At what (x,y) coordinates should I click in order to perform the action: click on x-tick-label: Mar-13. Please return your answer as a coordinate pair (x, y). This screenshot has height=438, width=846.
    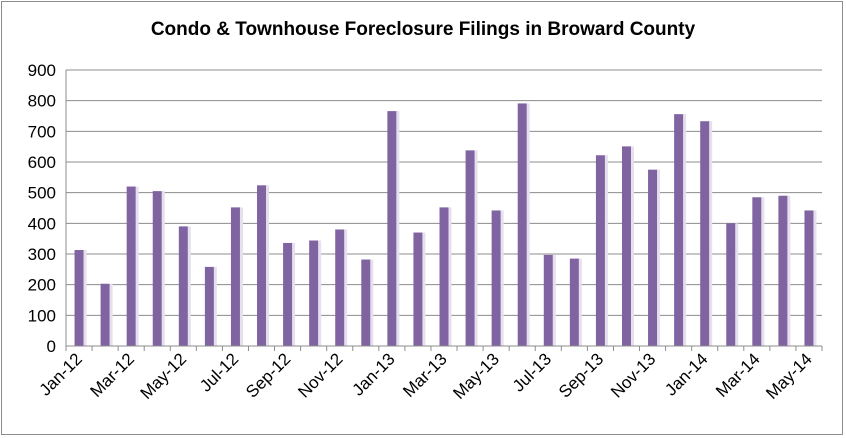
    Looking at the image, I should click on (425, 375).